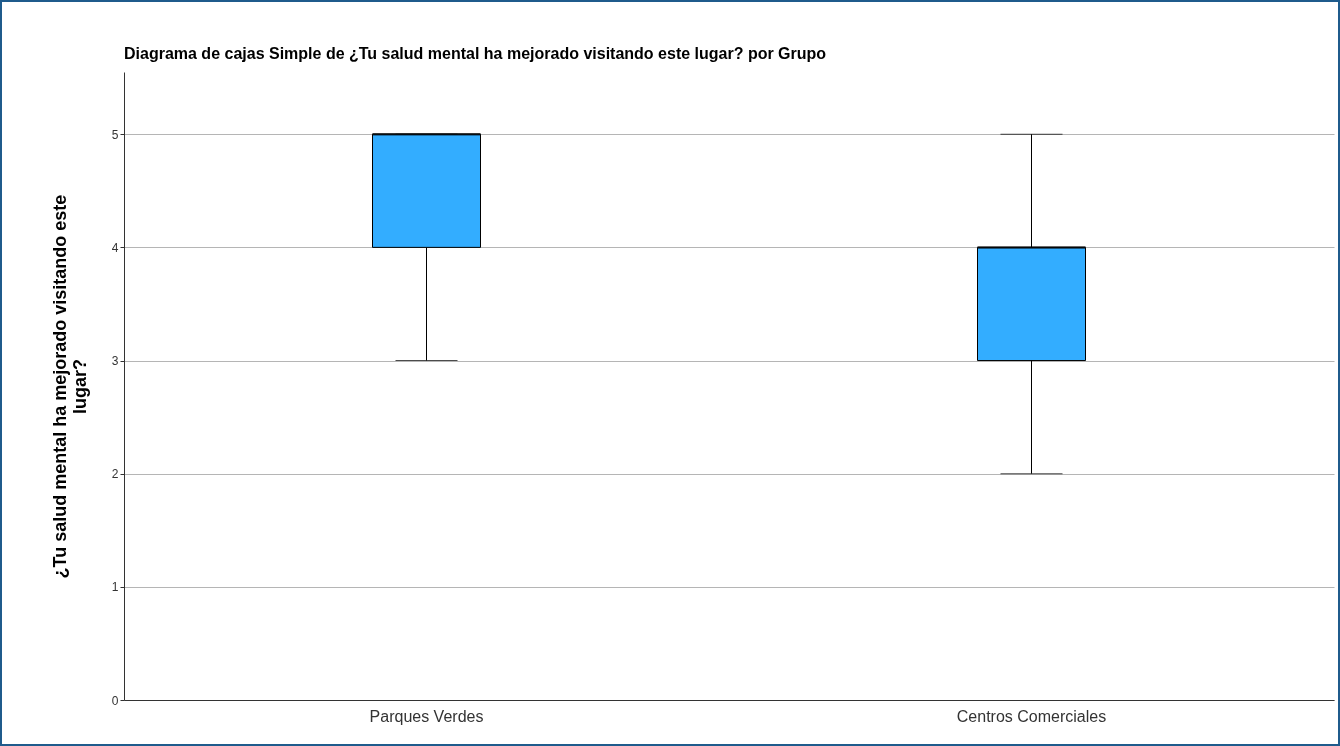 The image size is (1340, 746). What do you see at coordinates (115, 247) in the screenshot?
I see `y-tick-label: 4` at bounding box center [115, 247].